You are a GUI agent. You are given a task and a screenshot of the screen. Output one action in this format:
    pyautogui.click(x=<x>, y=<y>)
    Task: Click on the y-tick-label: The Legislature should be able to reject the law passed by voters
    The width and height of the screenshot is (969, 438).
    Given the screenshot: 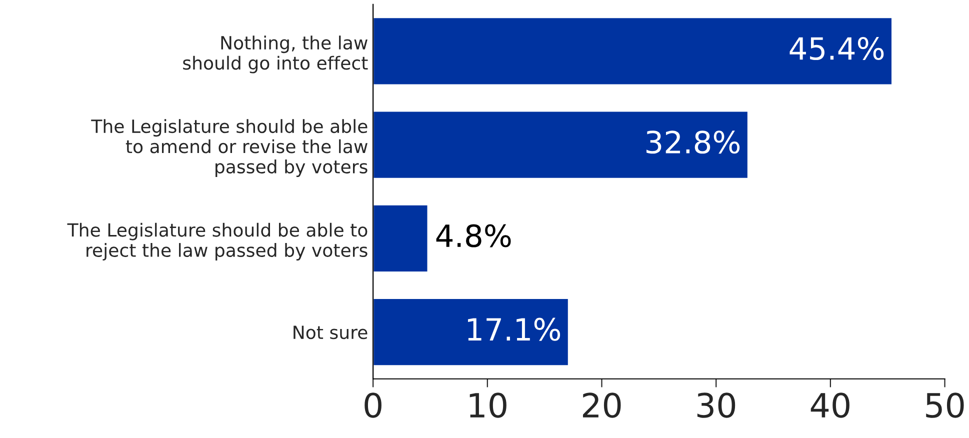 What is the action you would take?
    pyautogui.click(x=217, y=241)
    